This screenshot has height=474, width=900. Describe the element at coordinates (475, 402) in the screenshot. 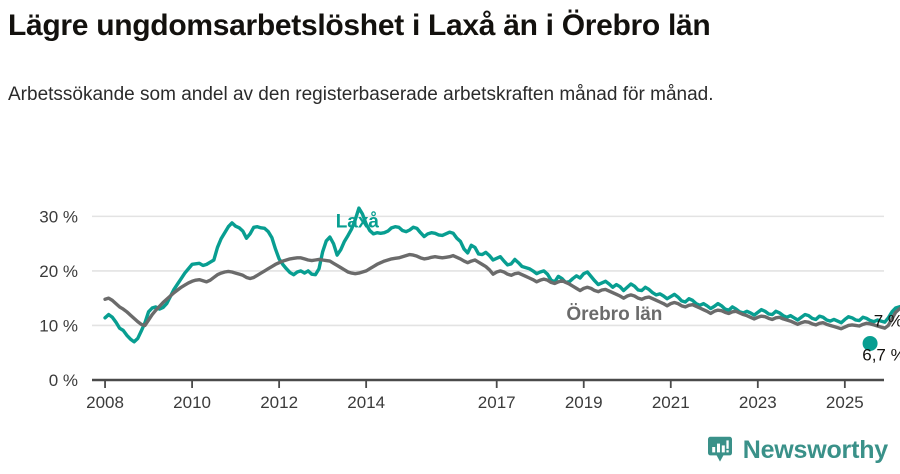

I see `x-axis-labels: 2008 2010 2012 2014 2017 2019 2021 2023 2025` at that location.